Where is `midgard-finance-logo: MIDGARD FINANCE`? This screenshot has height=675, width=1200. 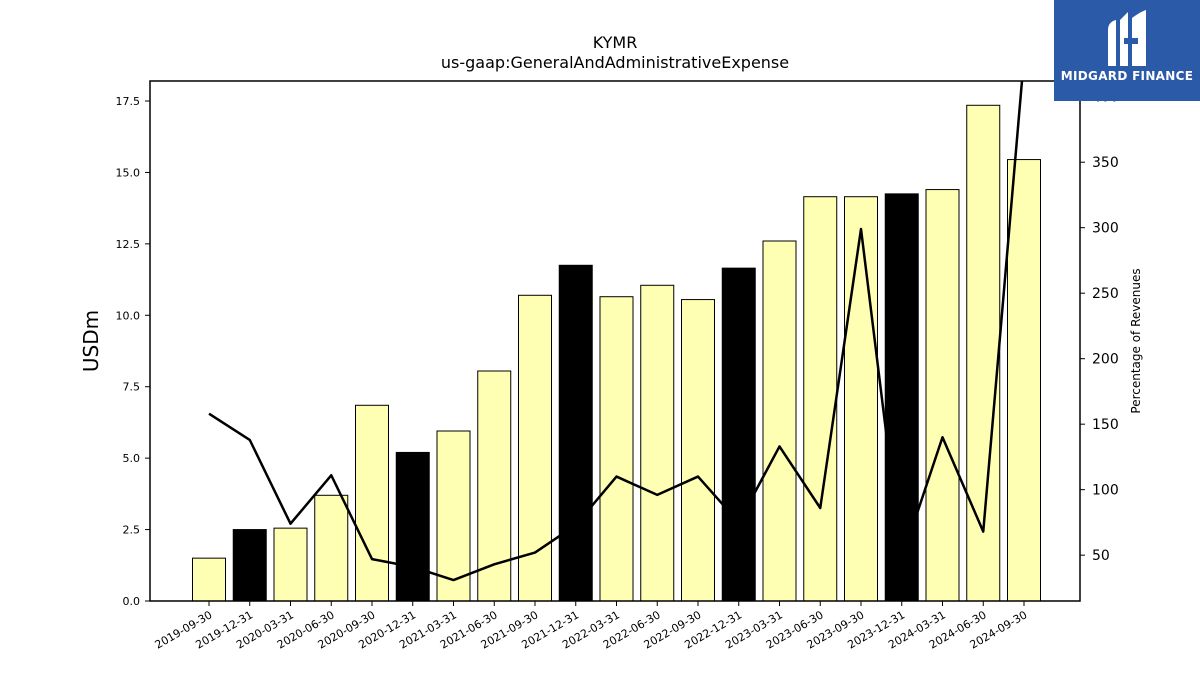
midgard-finance-logo: MIDGARD FINANCE is located at coordinates (1127, 50).